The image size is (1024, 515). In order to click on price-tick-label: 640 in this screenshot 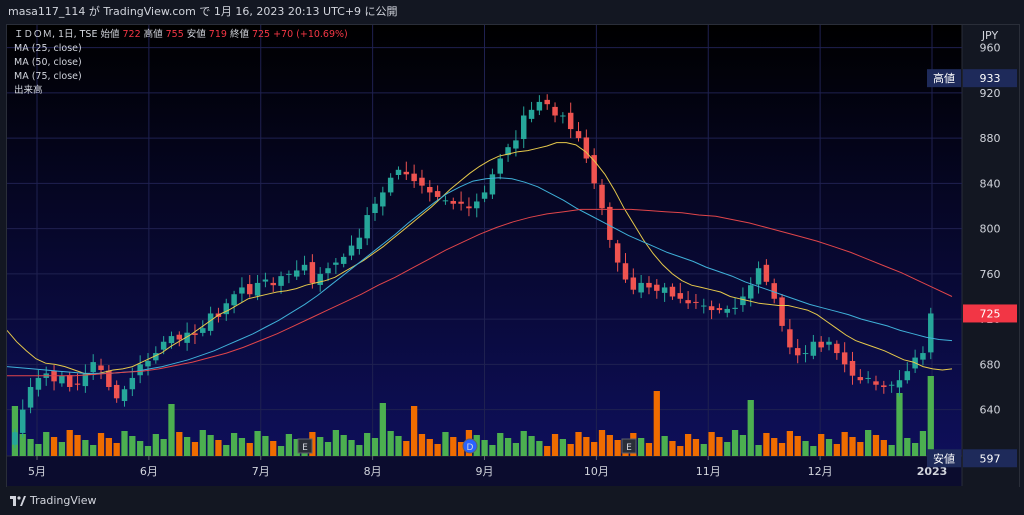, I will do `click(990, 410)`.